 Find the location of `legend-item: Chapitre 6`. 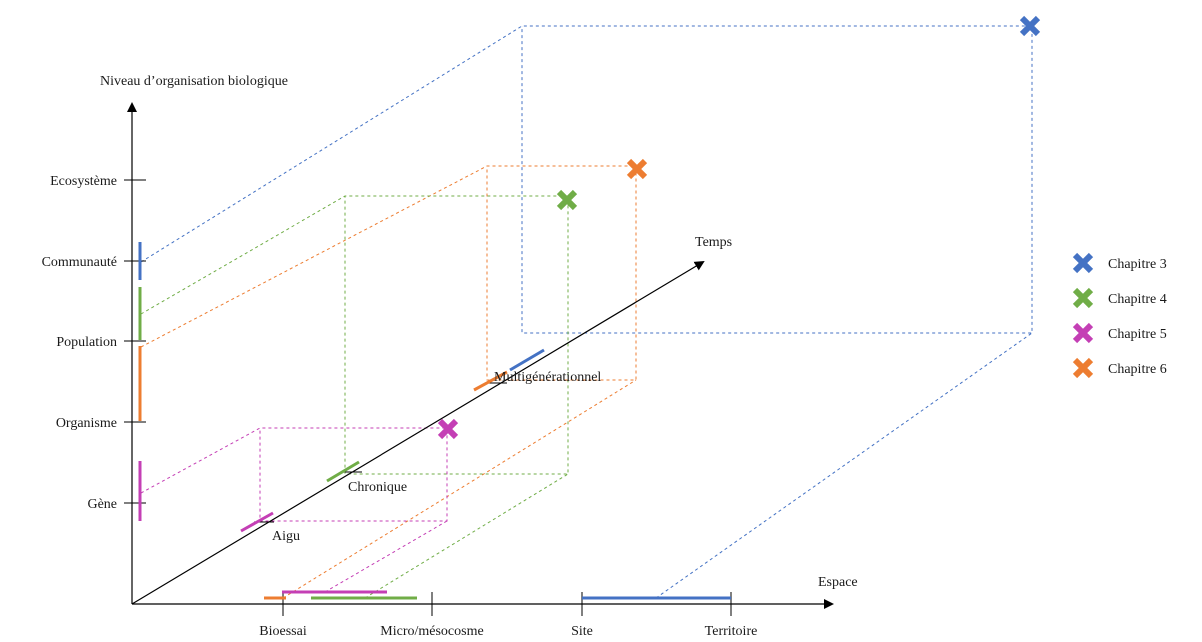

legend-item: Chapitre 6 is located at coordinates (1119, 368).